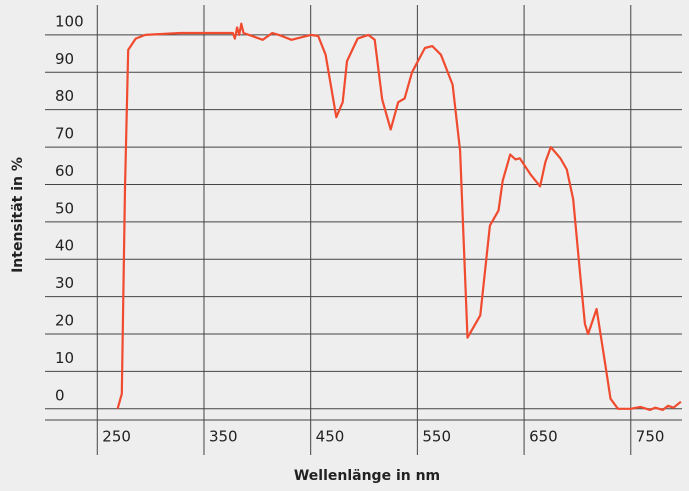 This screenshot has height=491, width=689. What do you see at coordinates (64, 283) in the screenshot?
I see `y-tick-label: 30` at bounding box center [64, 283].